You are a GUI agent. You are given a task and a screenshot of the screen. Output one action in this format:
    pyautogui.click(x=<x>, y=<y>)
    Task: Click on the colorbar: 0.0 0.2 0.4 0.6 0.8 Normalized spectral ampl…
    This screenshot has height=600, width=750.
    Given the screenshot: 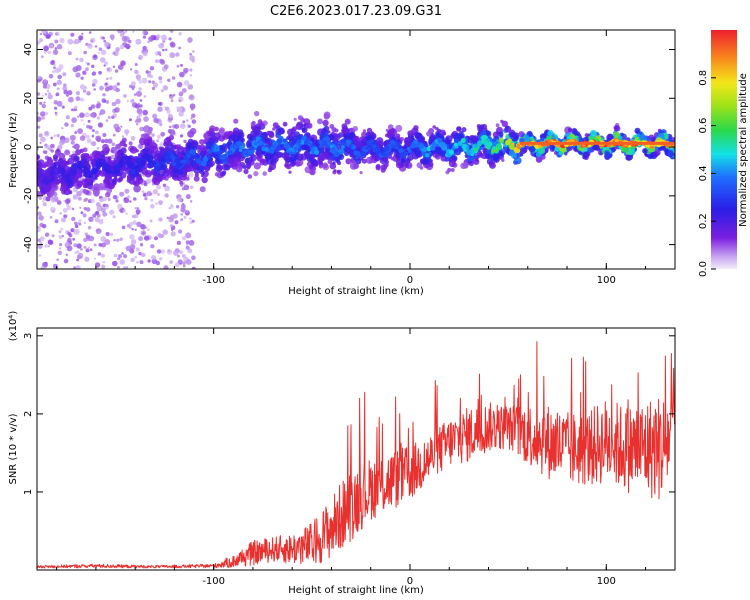 What is the action you would take?
    pyautogui.click(x=723, y=153)
    